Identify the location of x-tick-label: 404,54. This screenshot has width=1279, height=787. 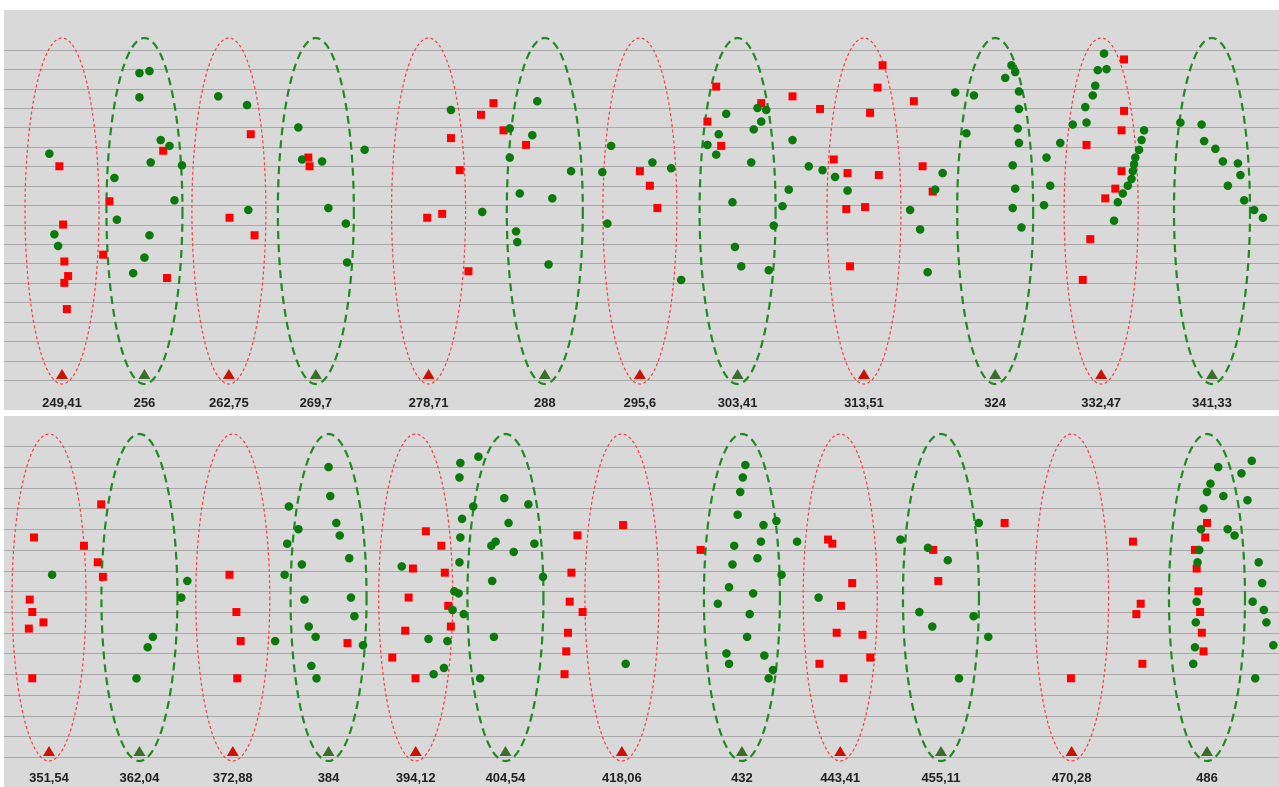
(506, 777).